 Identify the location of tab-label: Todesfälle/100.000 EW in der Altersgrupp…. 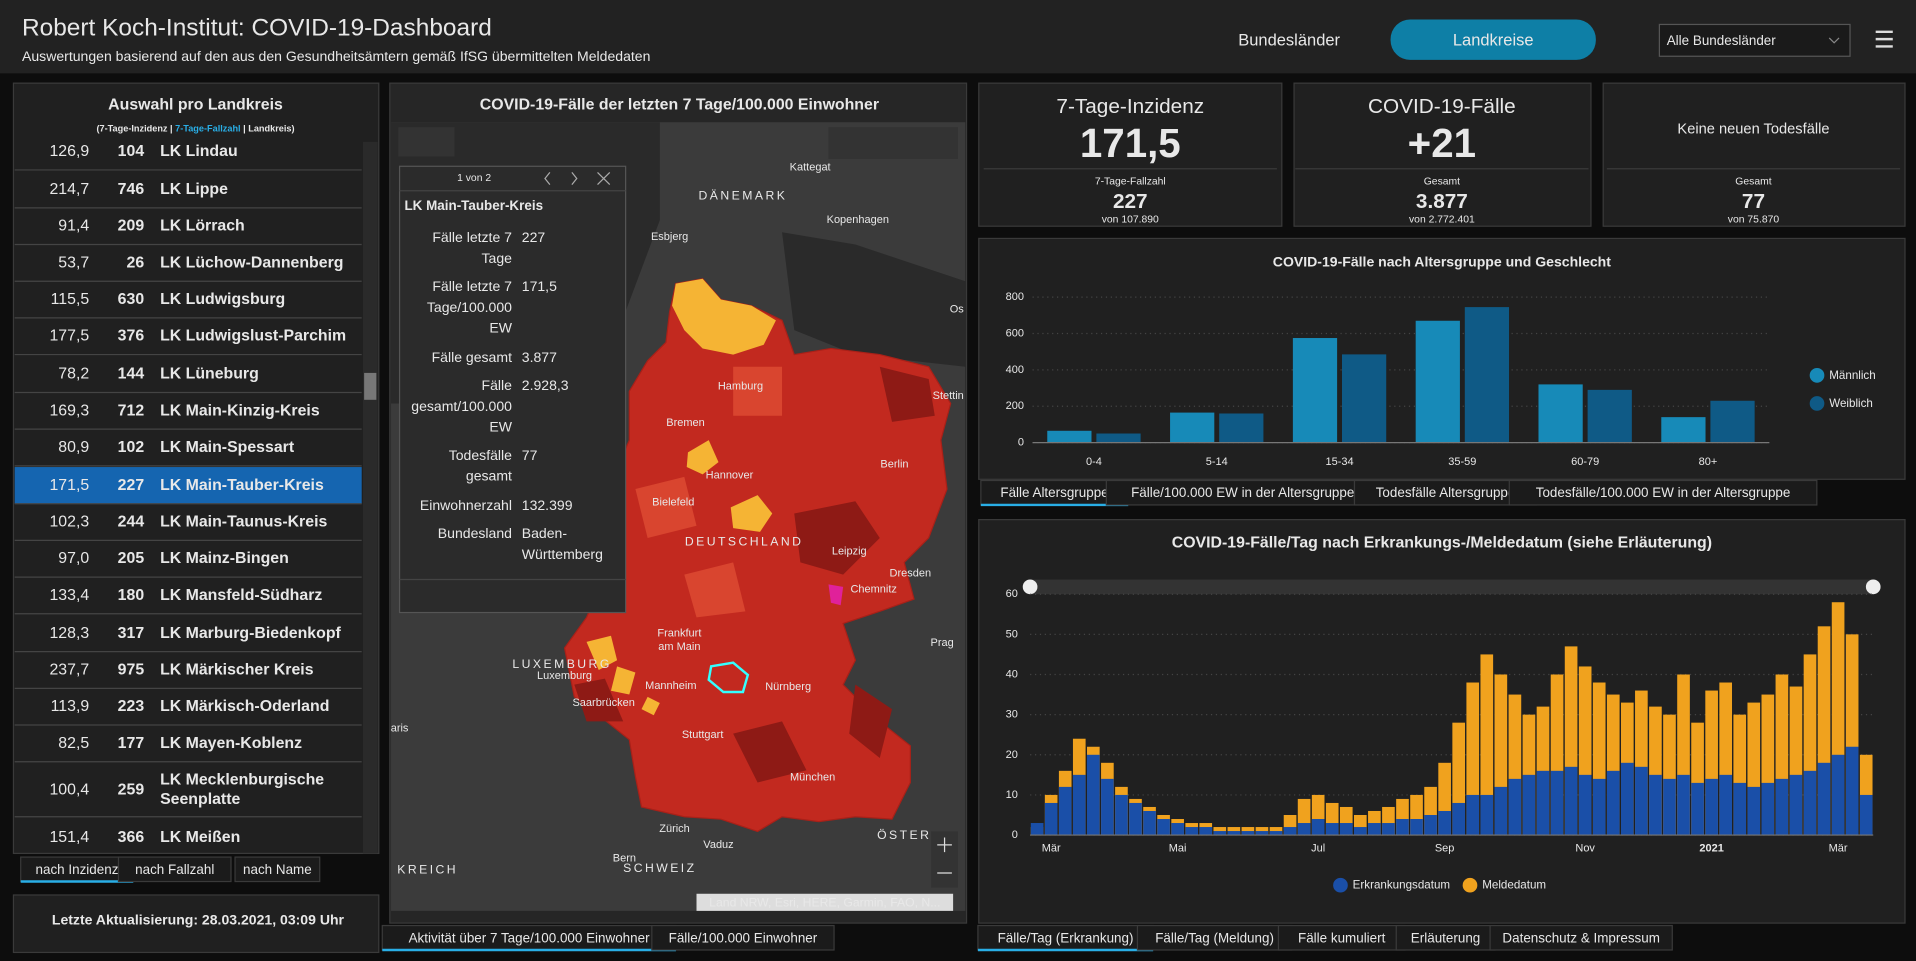
(1663, 492).